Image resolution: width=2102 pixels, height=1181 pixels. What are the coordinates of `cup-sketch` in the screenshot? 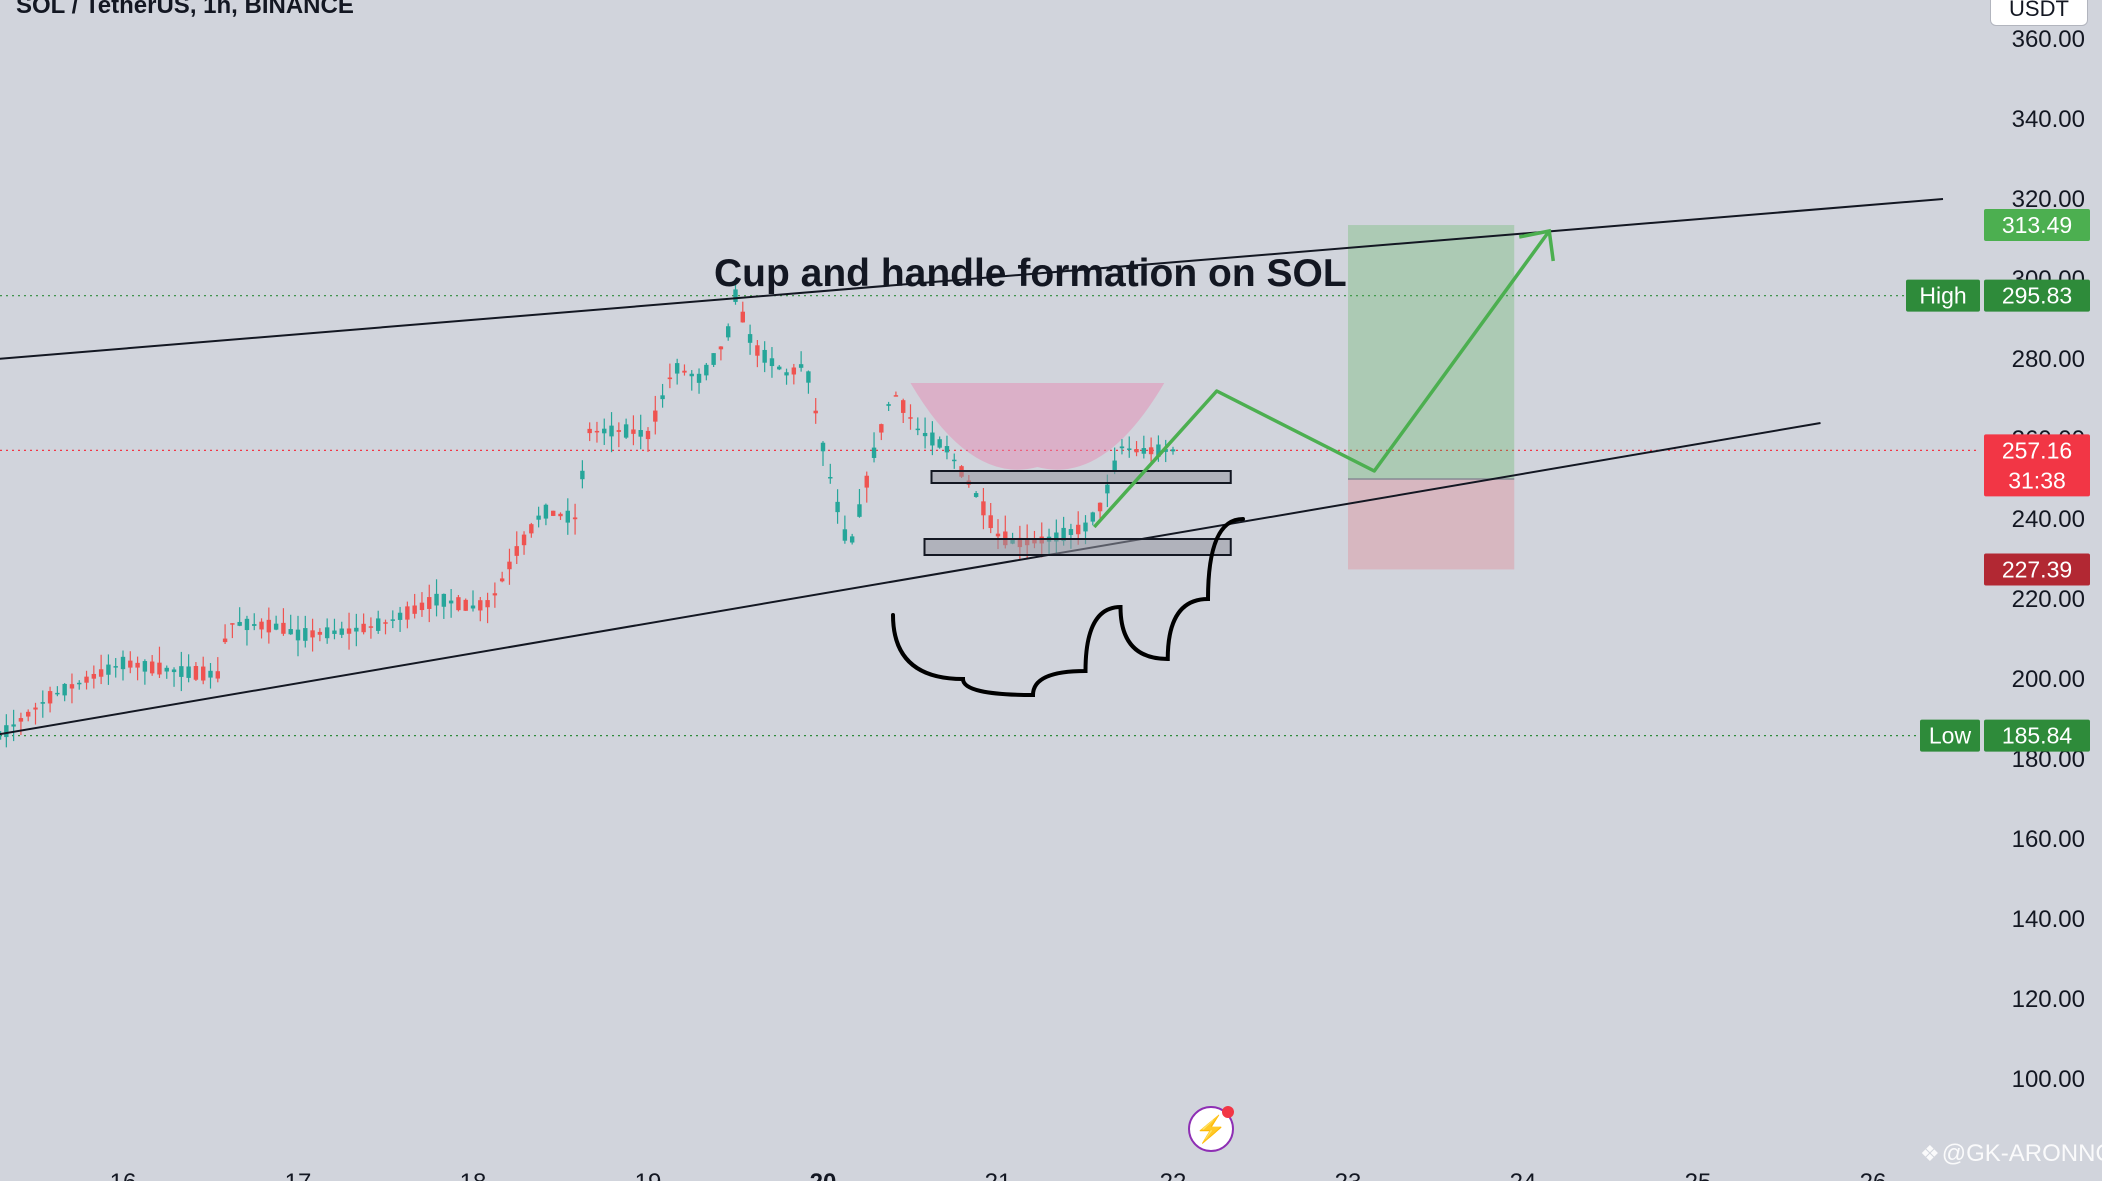 It's located at (1068, 607).